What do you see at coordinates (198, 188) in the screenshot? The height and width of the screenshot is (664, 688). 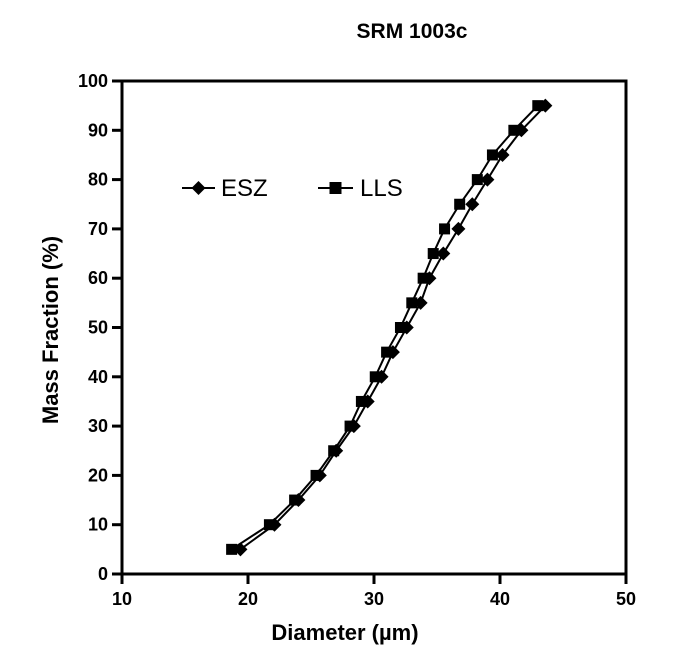 I see `esz-diamond-marker-icon` at bounding box center [198, 188].